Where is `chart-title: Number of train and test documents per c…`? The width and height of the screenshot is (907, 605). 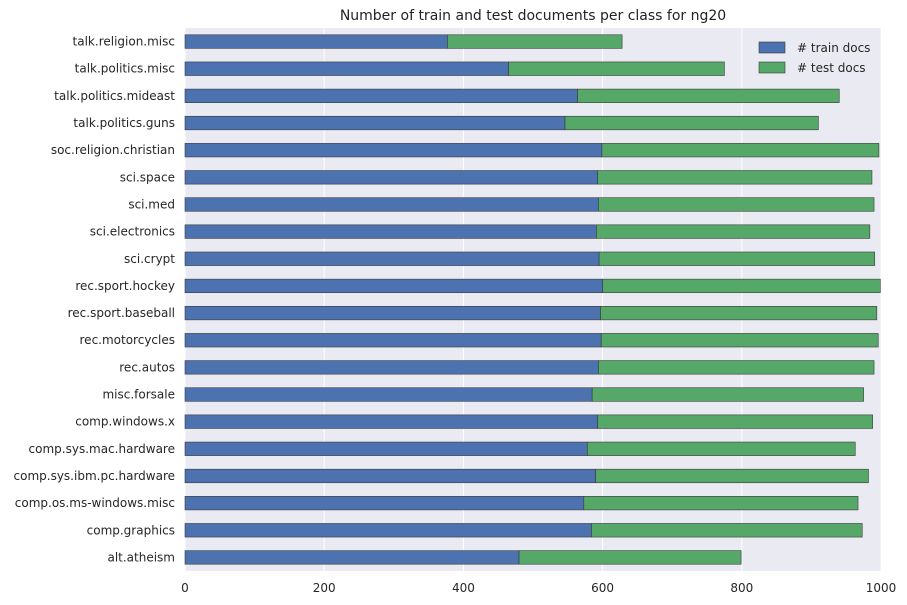 chart-title: Number of train and test documents per c… is located at coordinates (533, 16).